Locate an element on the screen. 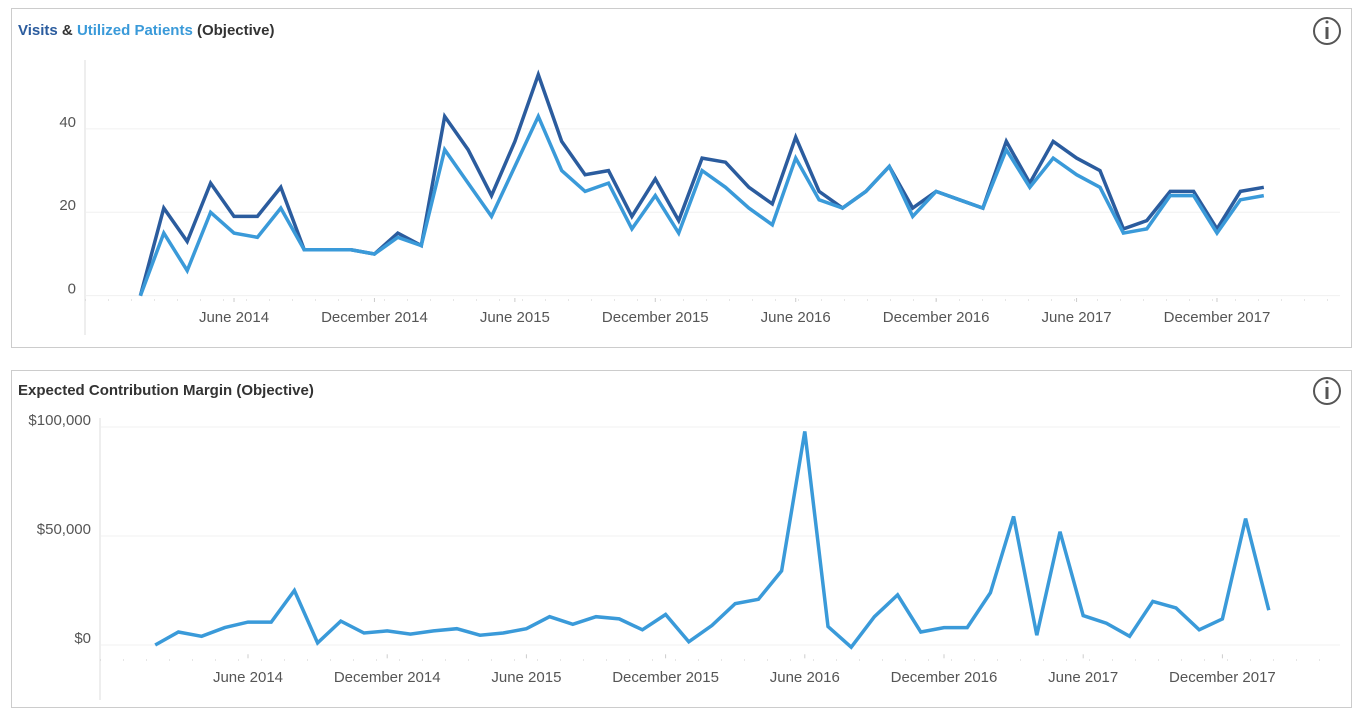 The width and height of the screenshot is (1365, 718). title-suffix: (Objective) is located at coordinates (235, 30).